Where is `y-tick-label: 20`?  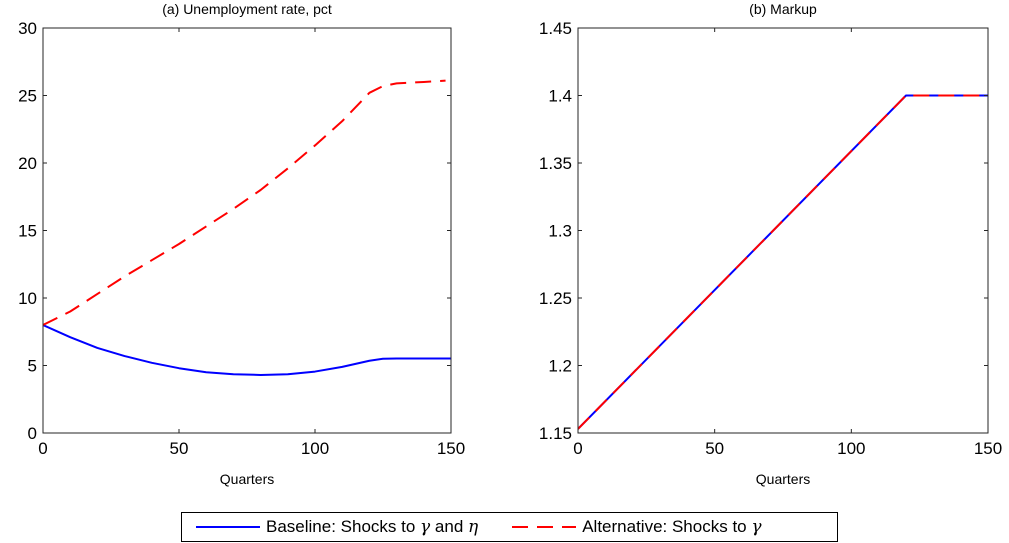
y-tick-label: 20 is located at coordinates (27, 163).